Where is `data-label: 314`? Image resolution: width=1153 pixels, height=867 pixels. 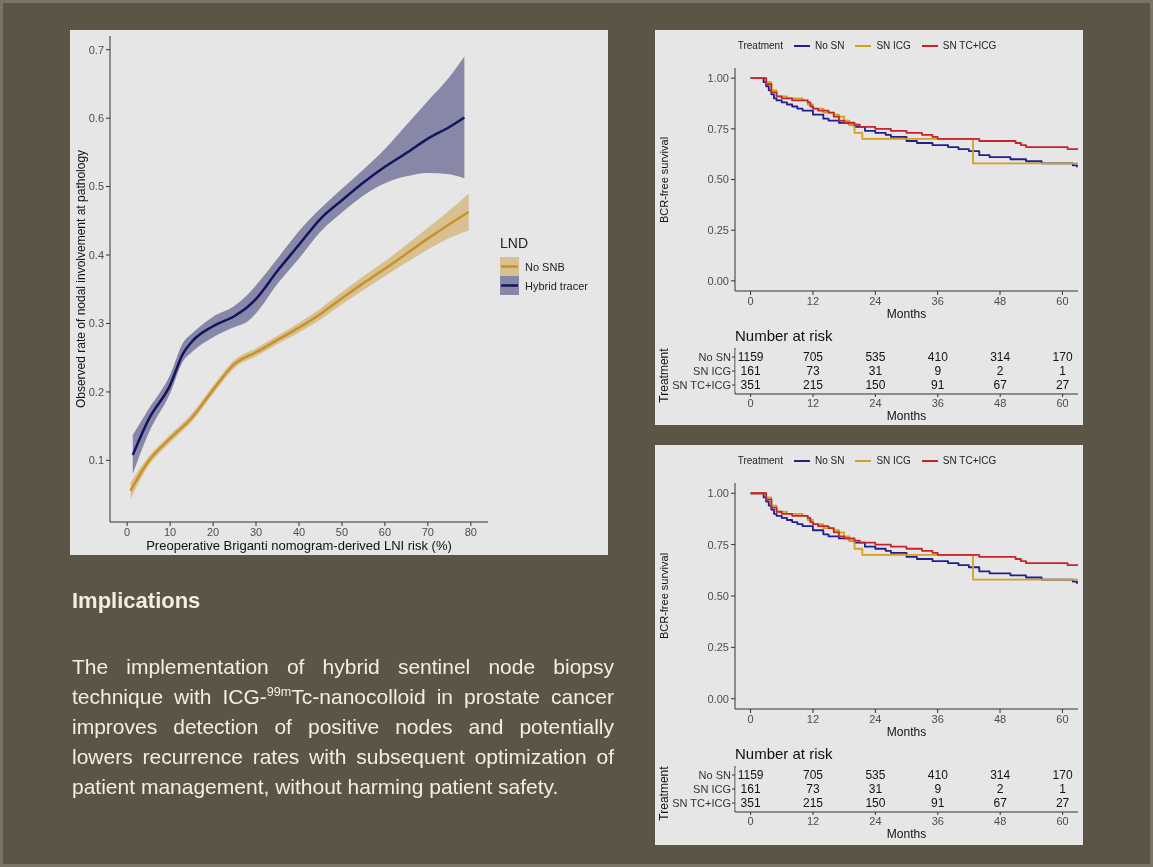
data-label: 314 is located at coordinates (1000, 775).